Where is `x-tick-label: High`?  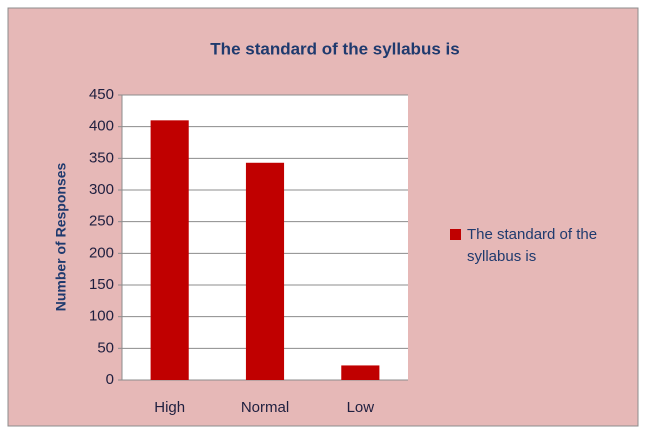
x-tick-label: High is located at coordinates (169, 407).